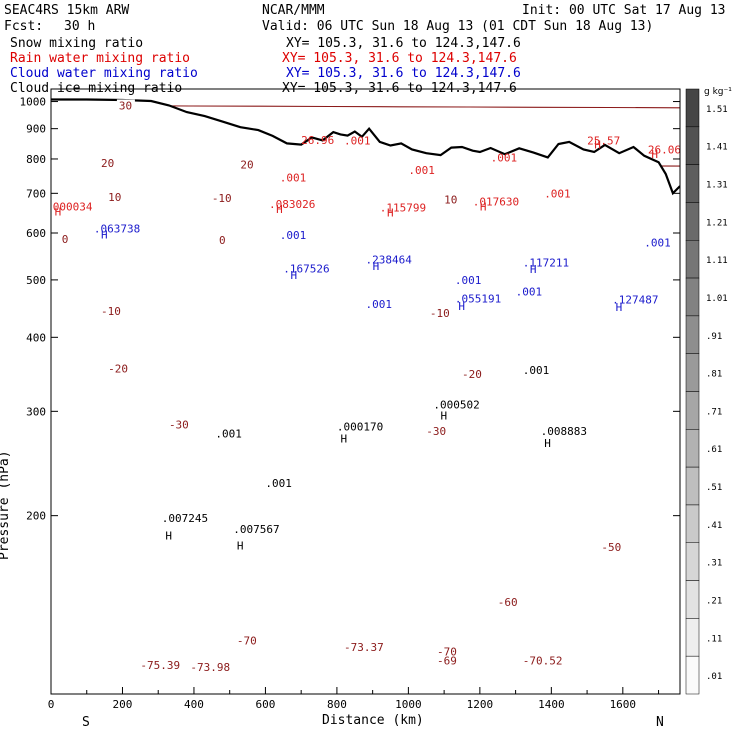  What do you see at coordinates (246, 164) in the screenshot?
I see `temperature-label: 20` at bounding box center [246, 164].